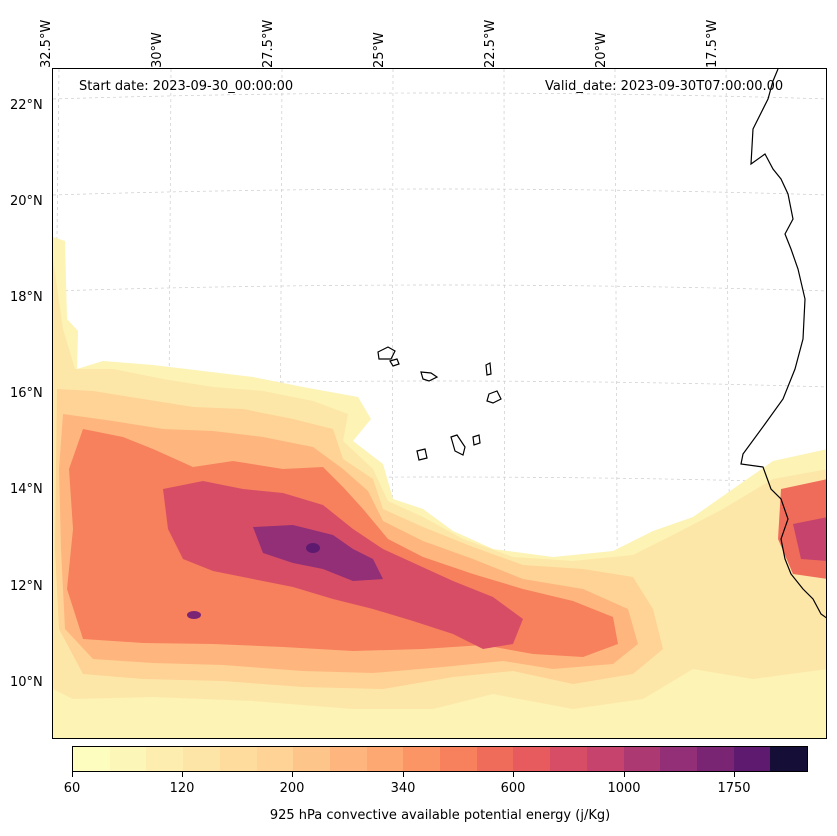  What do you see at coordinates (783, 344) in the screenshot?
I see `africa-coastline` at bounding box center [783, 344].